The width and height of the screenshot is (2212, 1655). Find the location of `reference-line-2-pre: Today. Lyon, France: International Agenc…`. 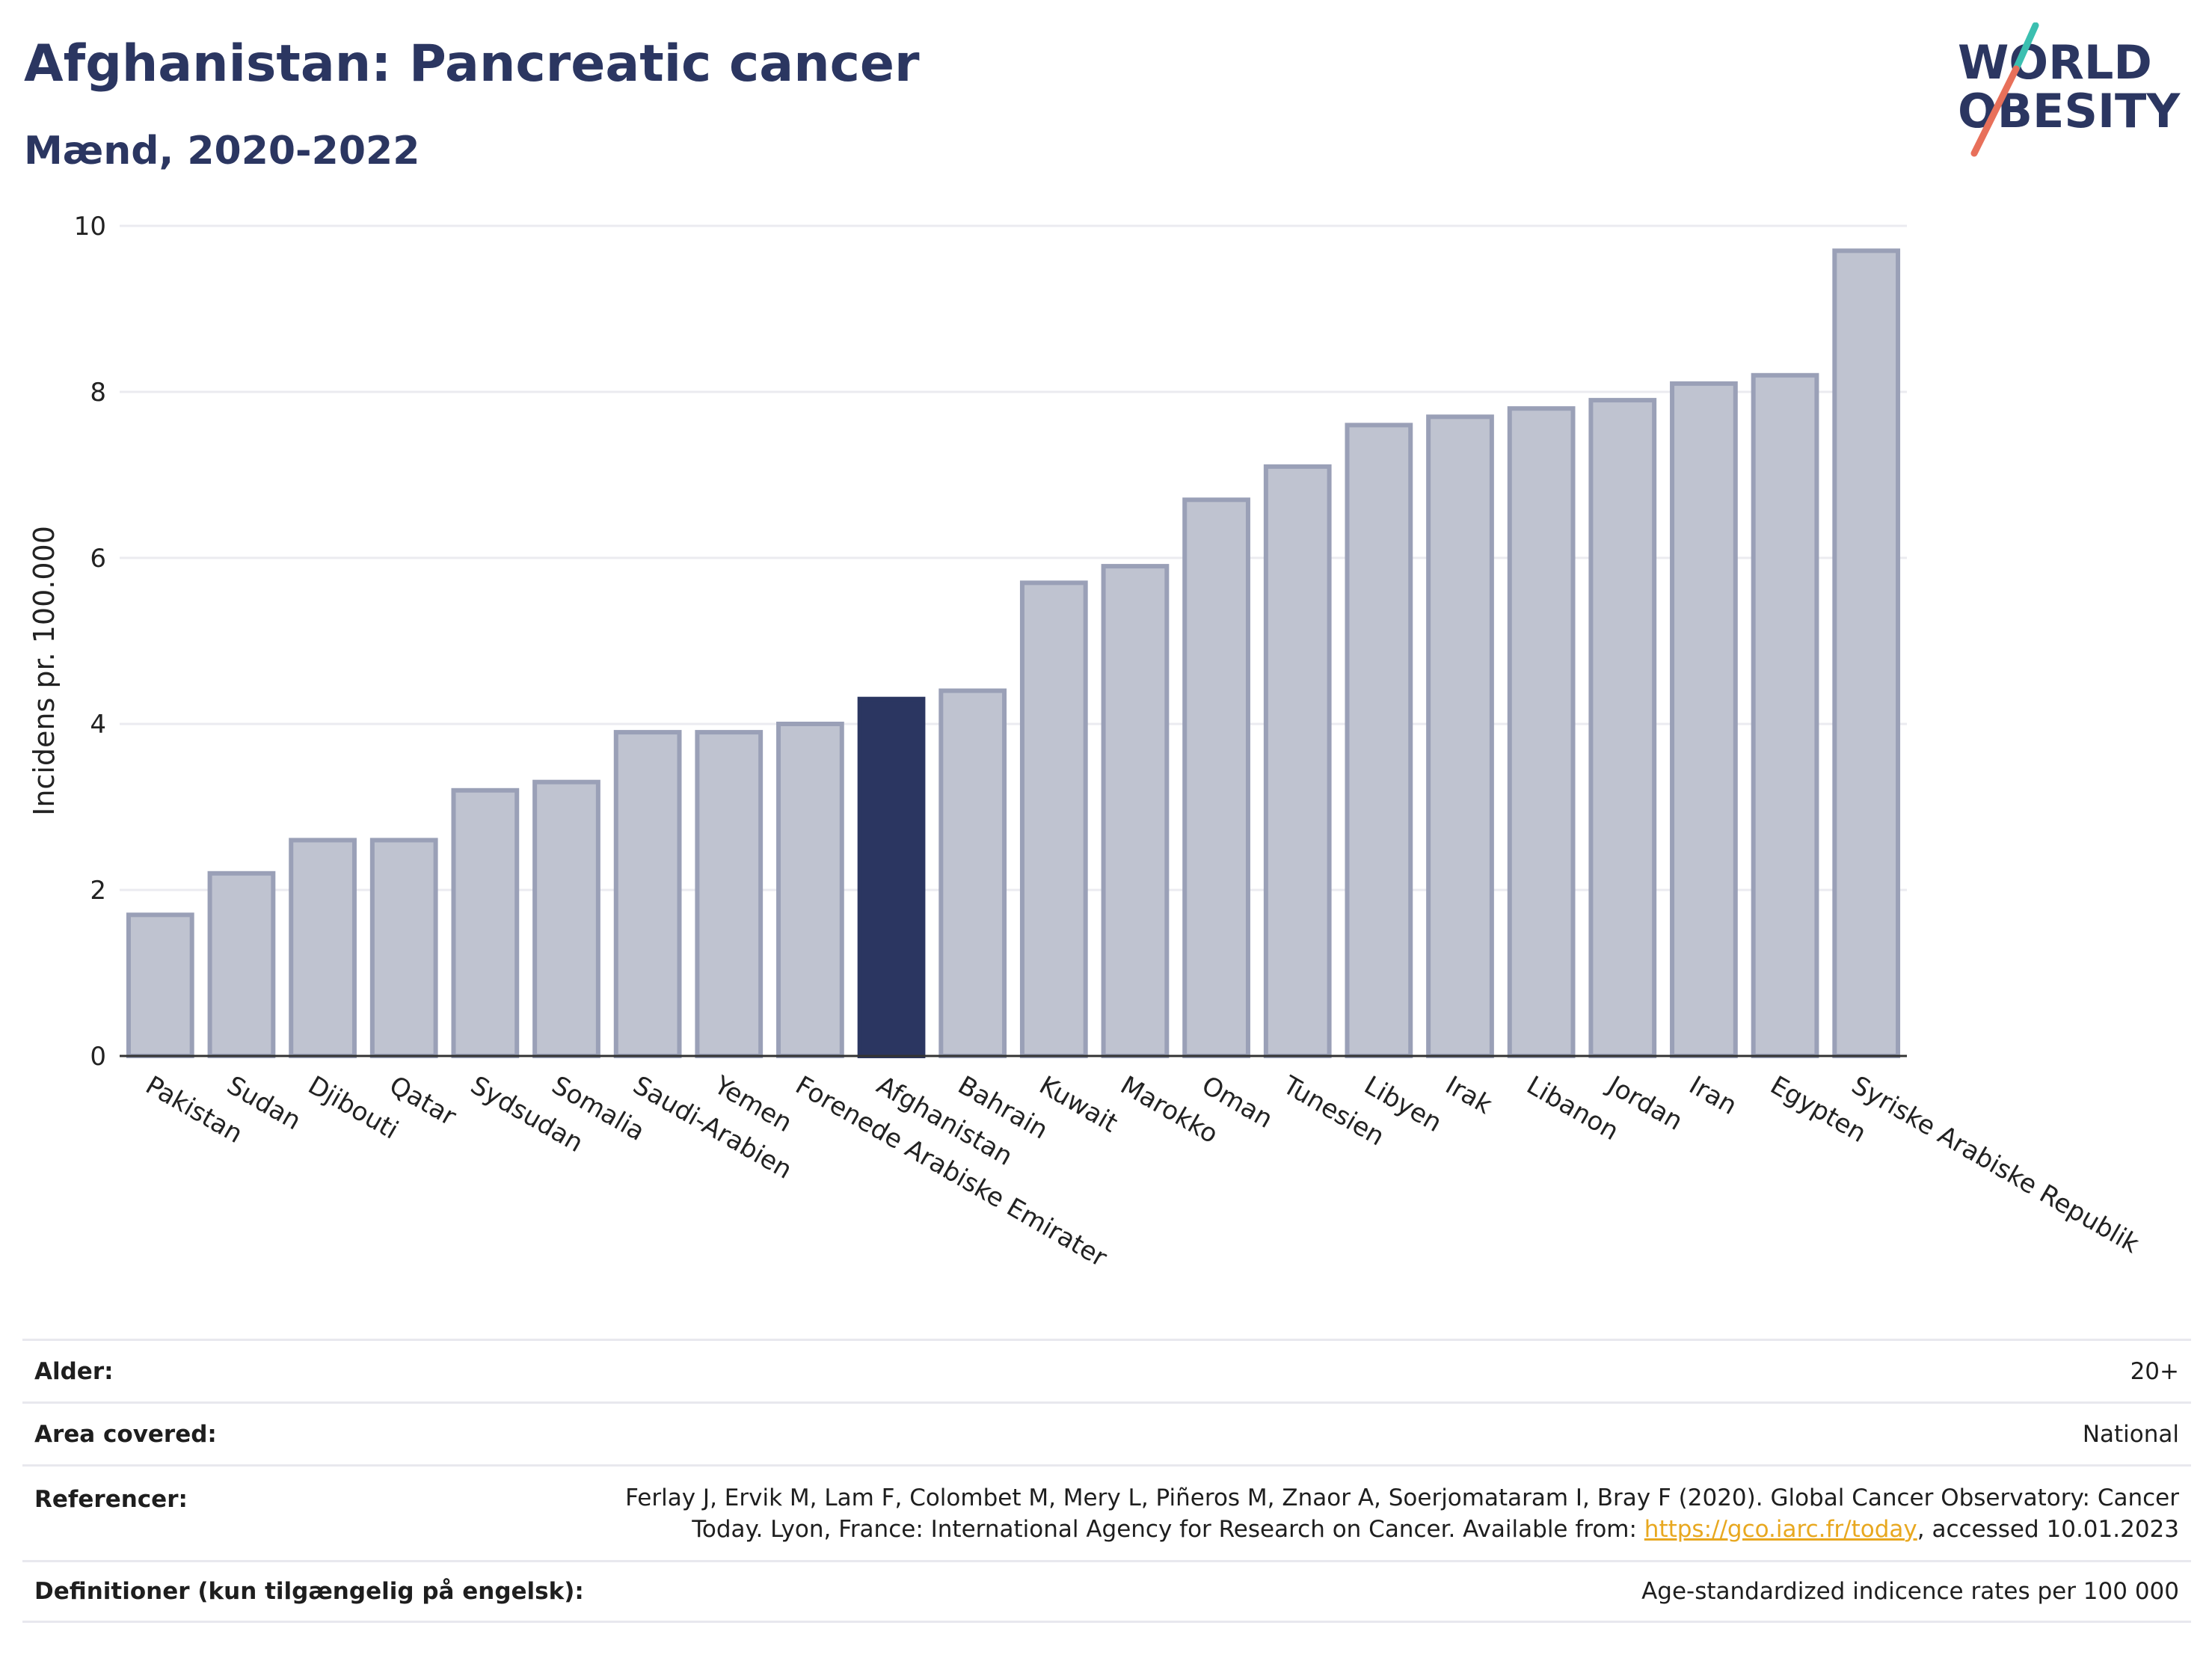

reference-line-2-pre: Today. Lyon, France: International Agenc… is located at coordinates (1168, 1529).